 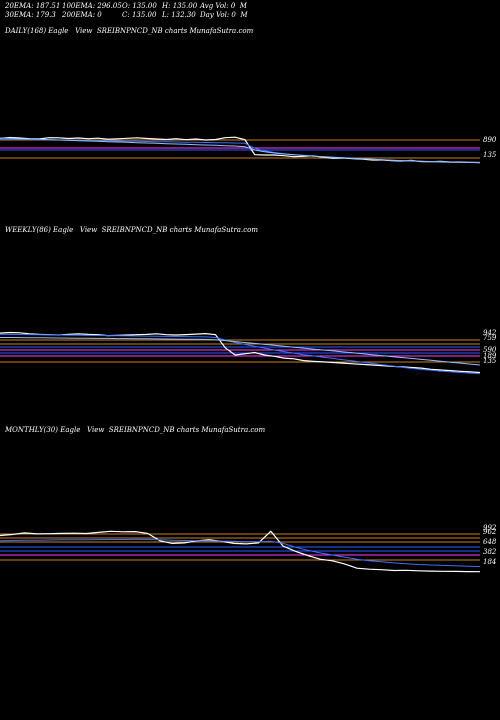 I want to click on daily-chart: 890 135, so click(x=248, y=150).